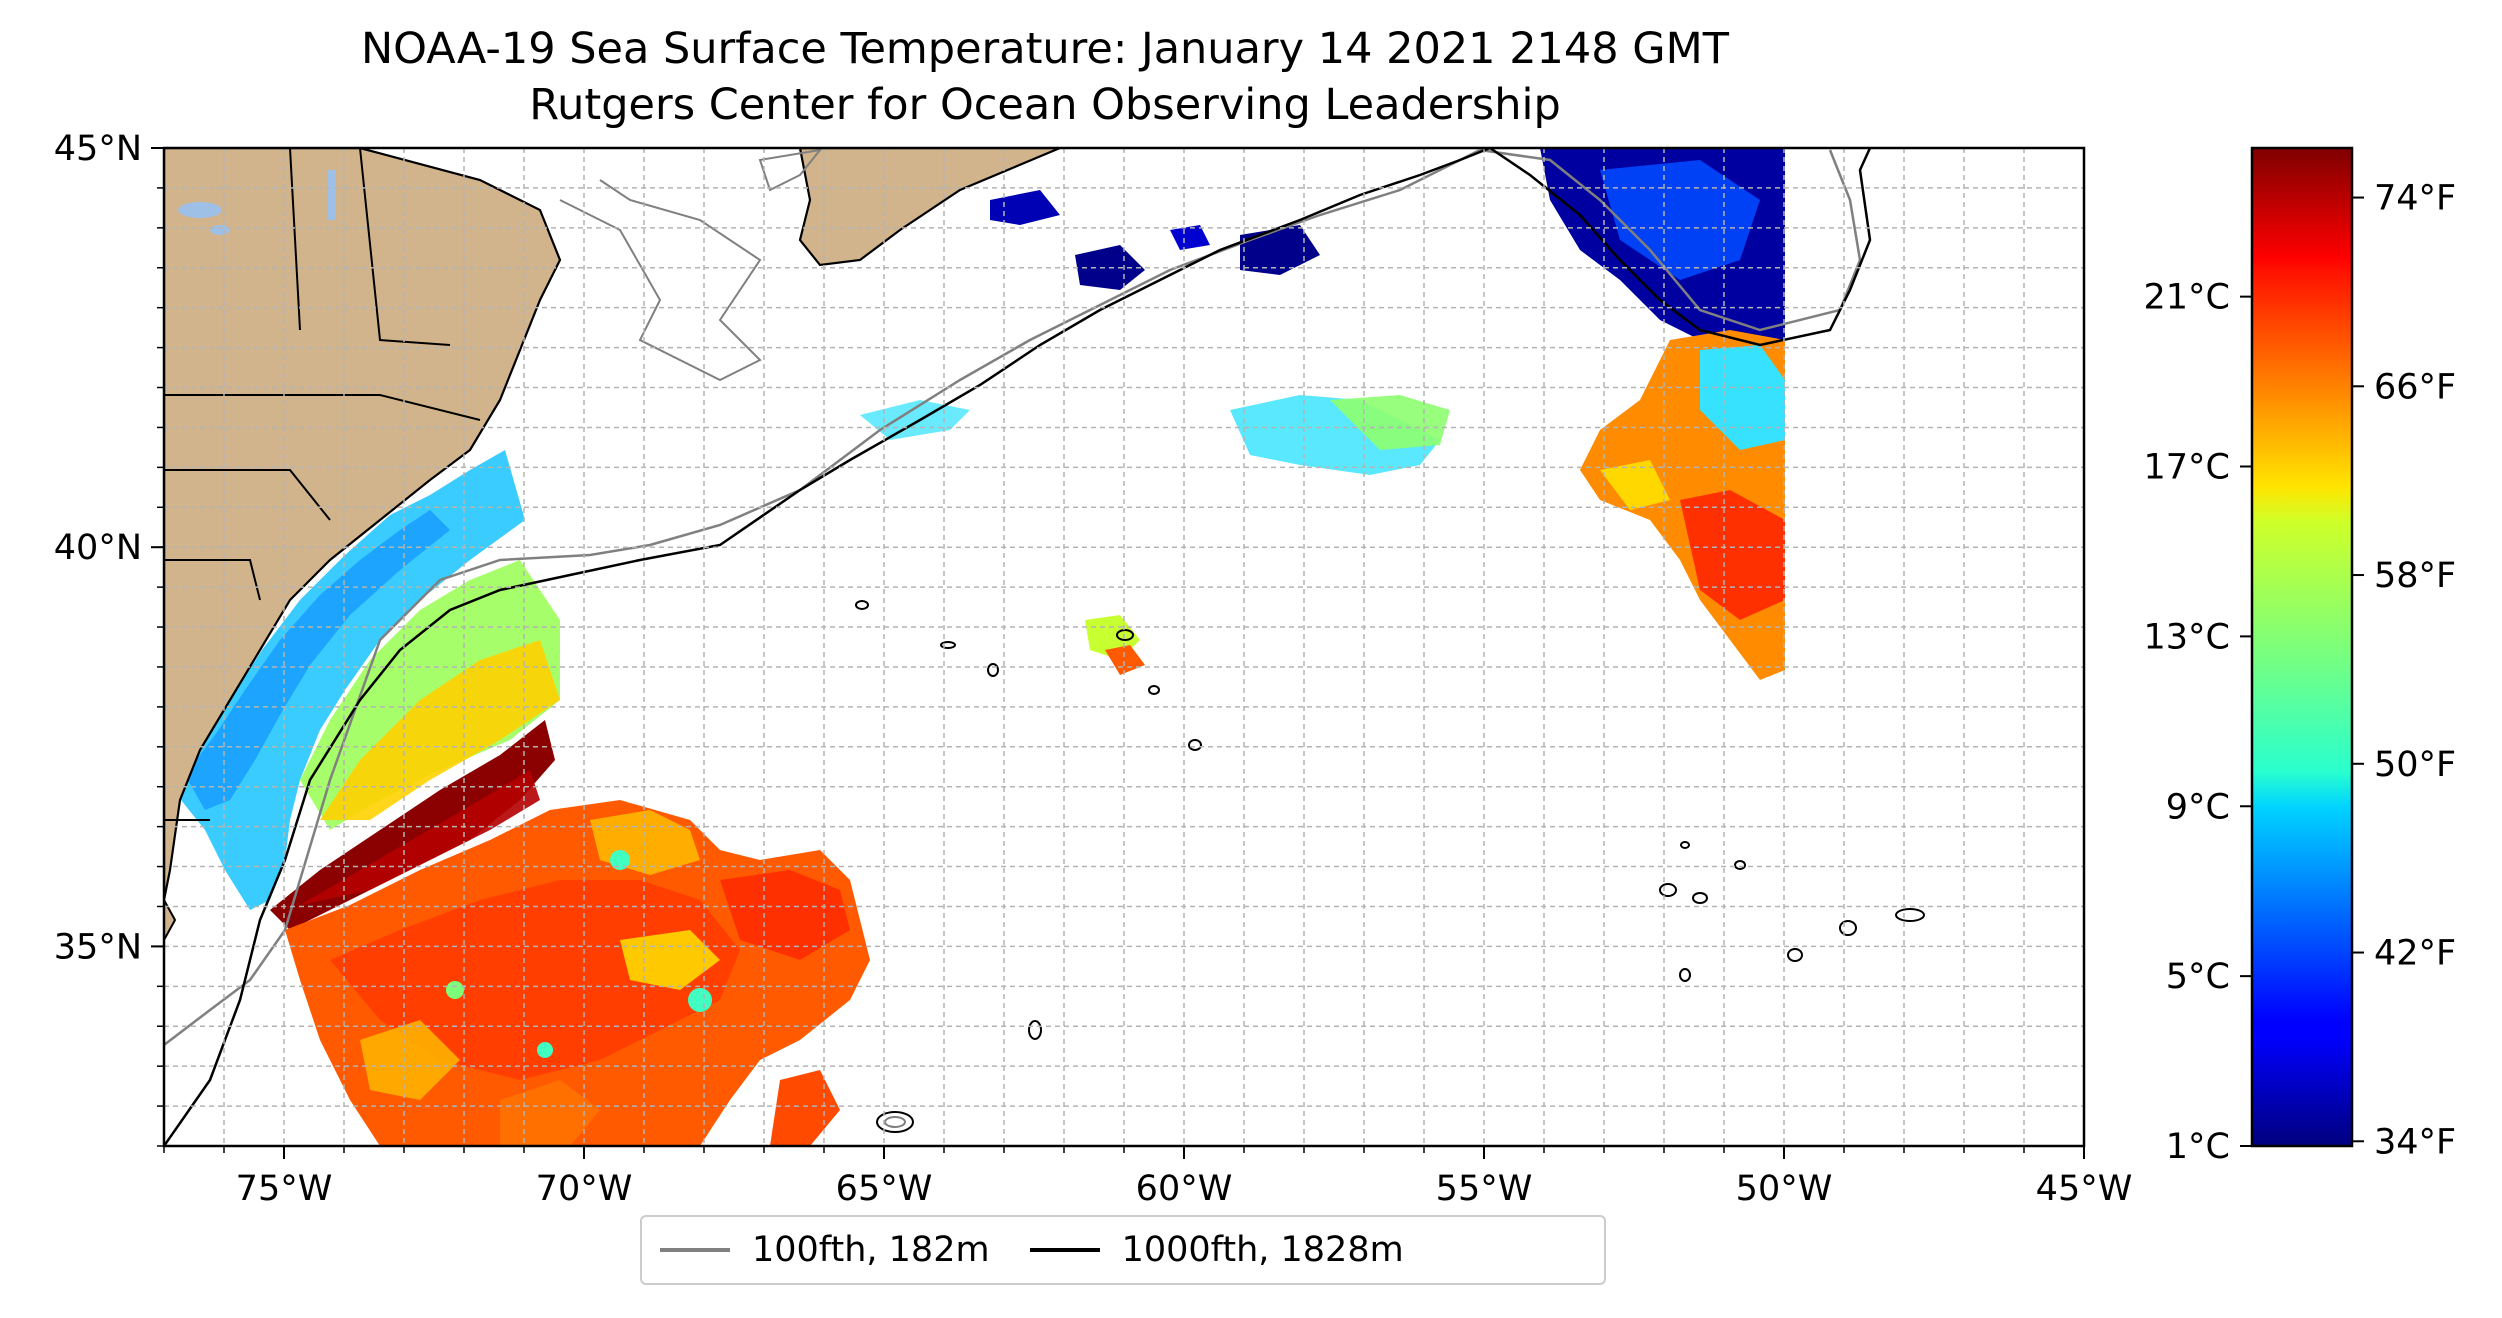  What do you see at coordinates (884, 1189) in the screenshot?
I see `lon-tick-label: 65°W` at bounding box center [884, 1189].